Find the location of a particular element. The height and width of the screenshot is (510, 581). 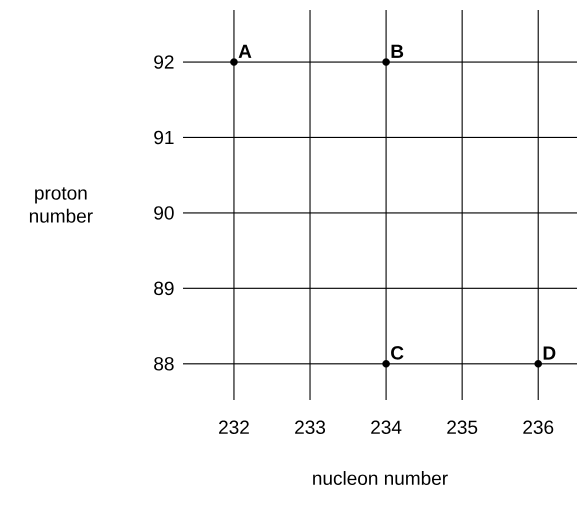

annotation: C is located at coordinates (397, 353).